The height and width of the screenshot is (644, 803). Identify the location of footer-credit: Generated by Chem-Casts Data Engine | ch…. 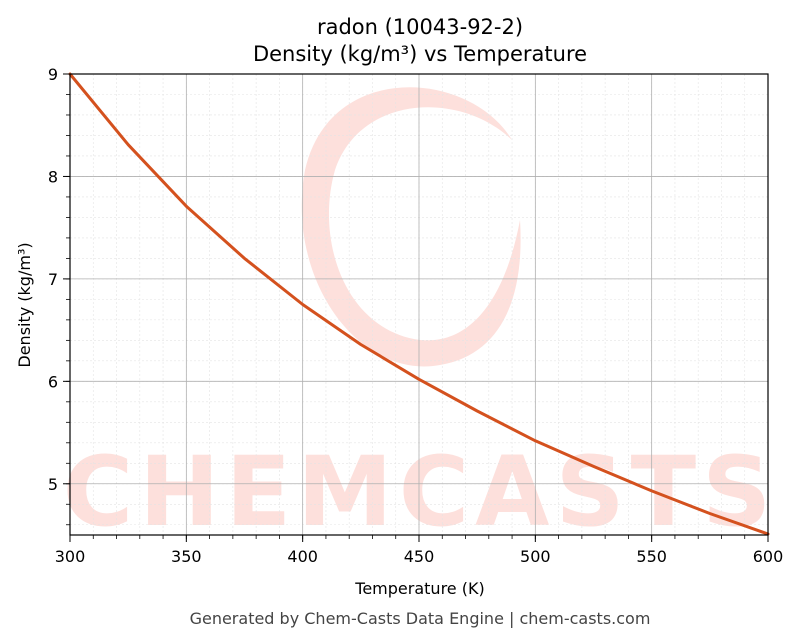
(420, 618).